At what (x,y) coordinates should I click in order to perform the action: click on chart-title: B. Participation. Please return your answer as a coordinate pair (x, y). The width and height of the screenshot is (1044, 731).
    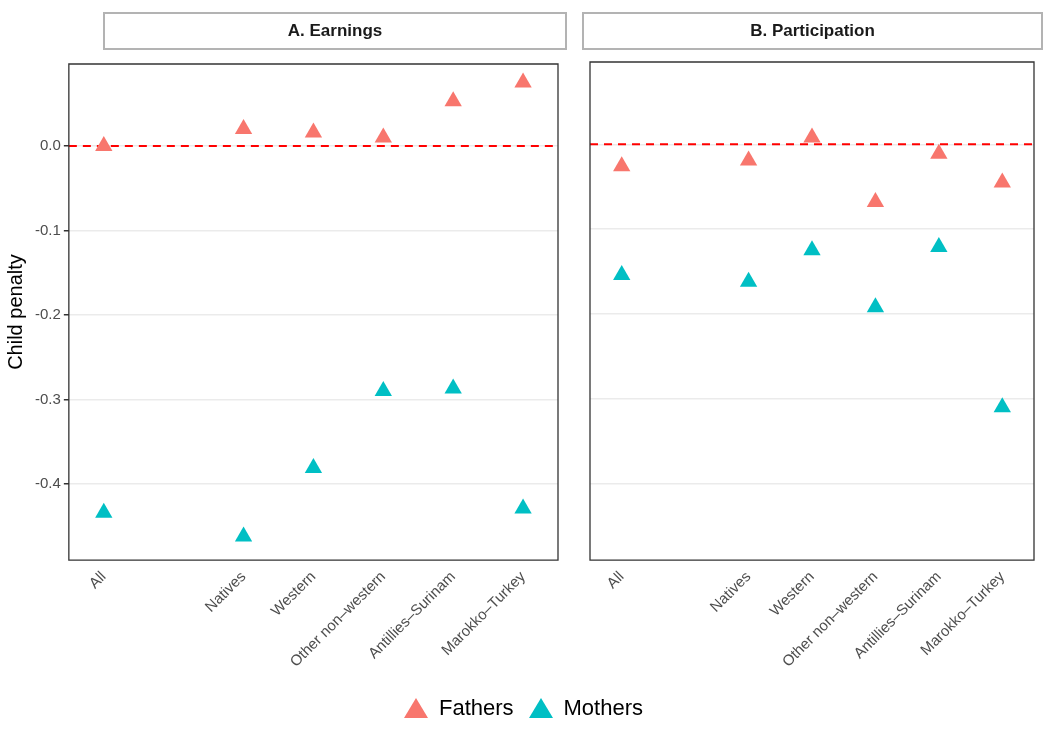
    Looking at the image, I should click on (812, 31).